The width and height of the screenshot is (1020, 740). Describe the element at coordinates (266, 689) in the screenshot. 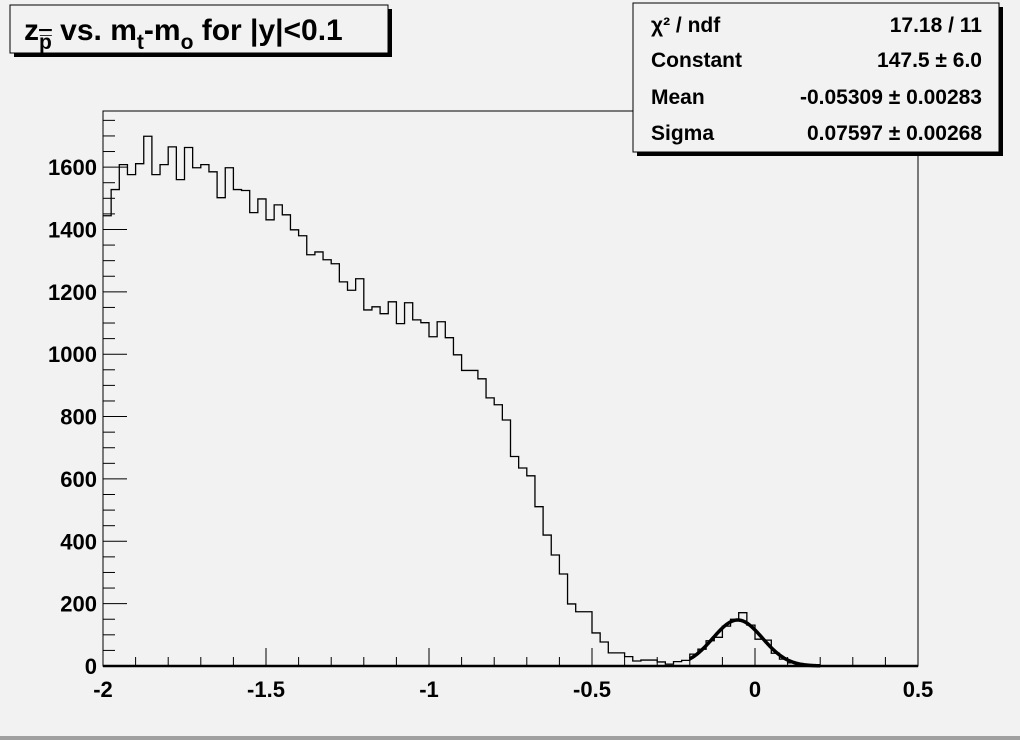

I see `x-tick-label: -1.5` at that location.